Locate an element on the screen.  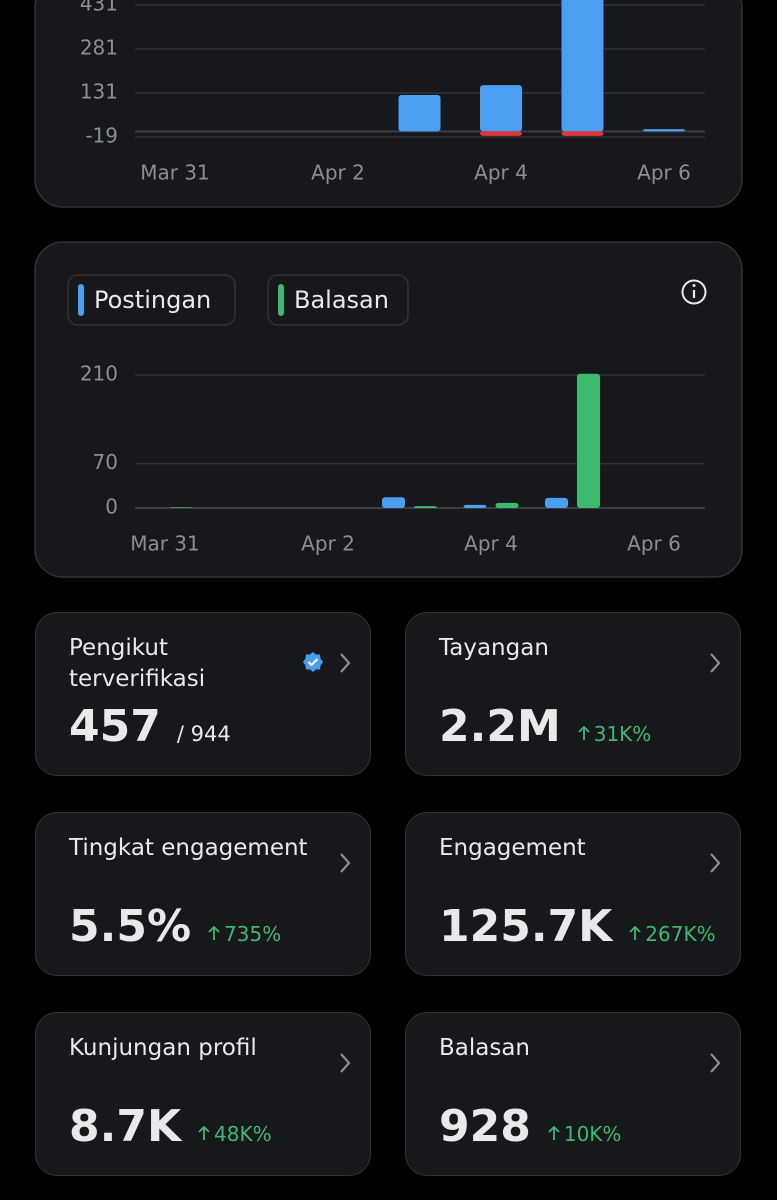
stat-card: Tayangan 2.2M 31K% is located at coordinates (573, 694).